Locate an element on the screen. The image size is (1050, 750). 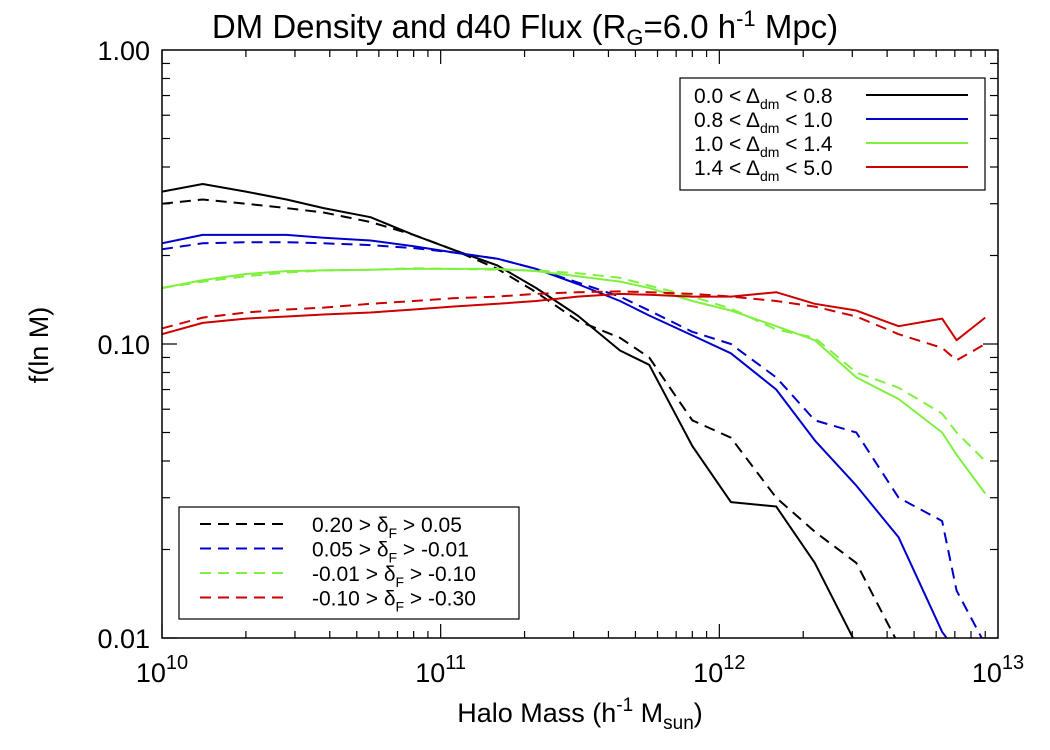
legend-entry: 0.05 > δF > -0.01 is located at coordinates (334, 552).